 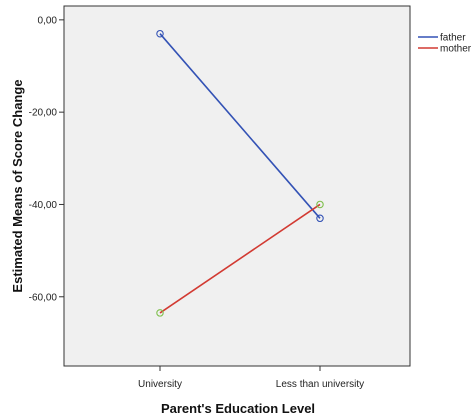 What do you see at coordinates (240, 258) in the screenshot?
I see `series-line-mother` at bounding box center [240, 258].